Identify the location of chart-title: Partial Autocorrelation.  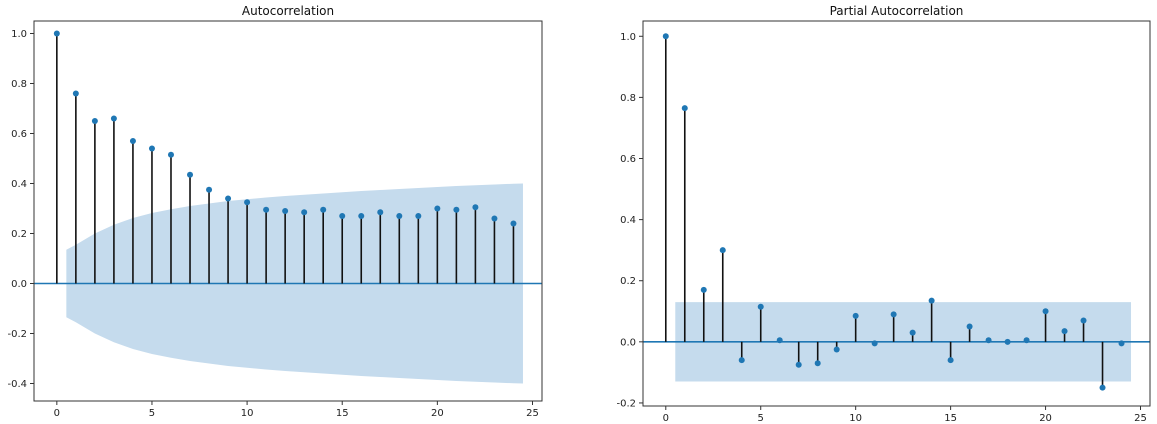
(897, 11).